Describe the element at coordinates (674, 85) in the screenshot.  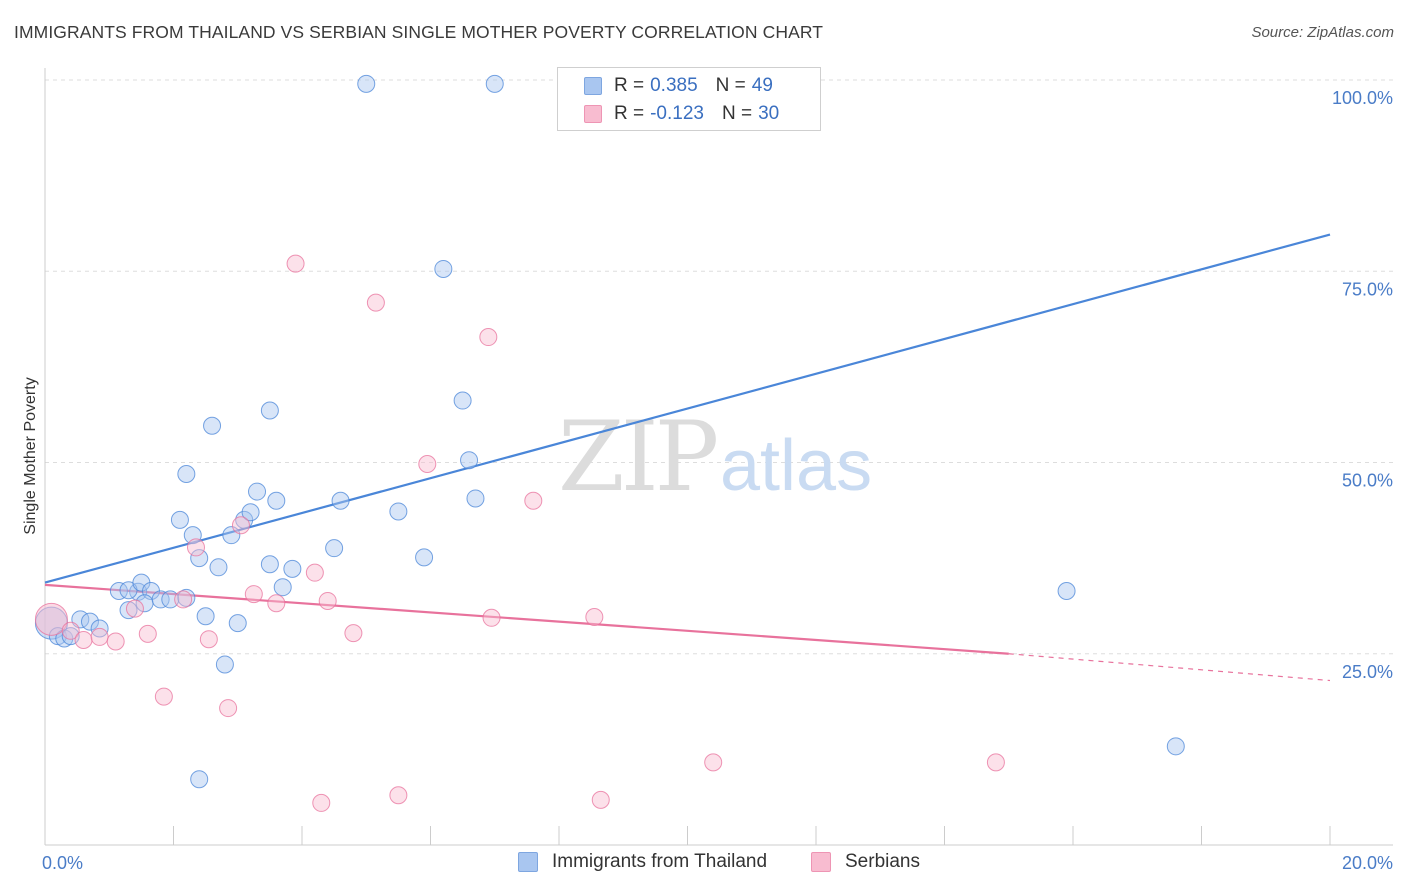
I see `legend-r-value: 0.385` at that location.